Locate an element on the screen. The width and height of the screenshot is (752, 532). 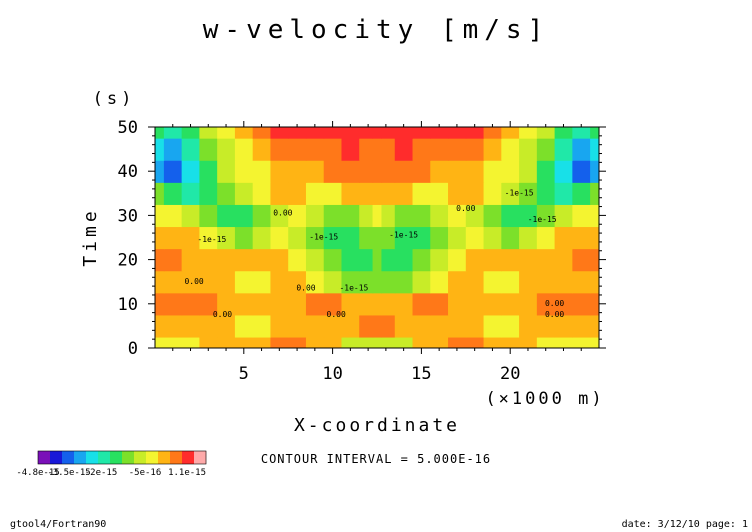
colorbar-swatch is located at coordinates (152, 457).